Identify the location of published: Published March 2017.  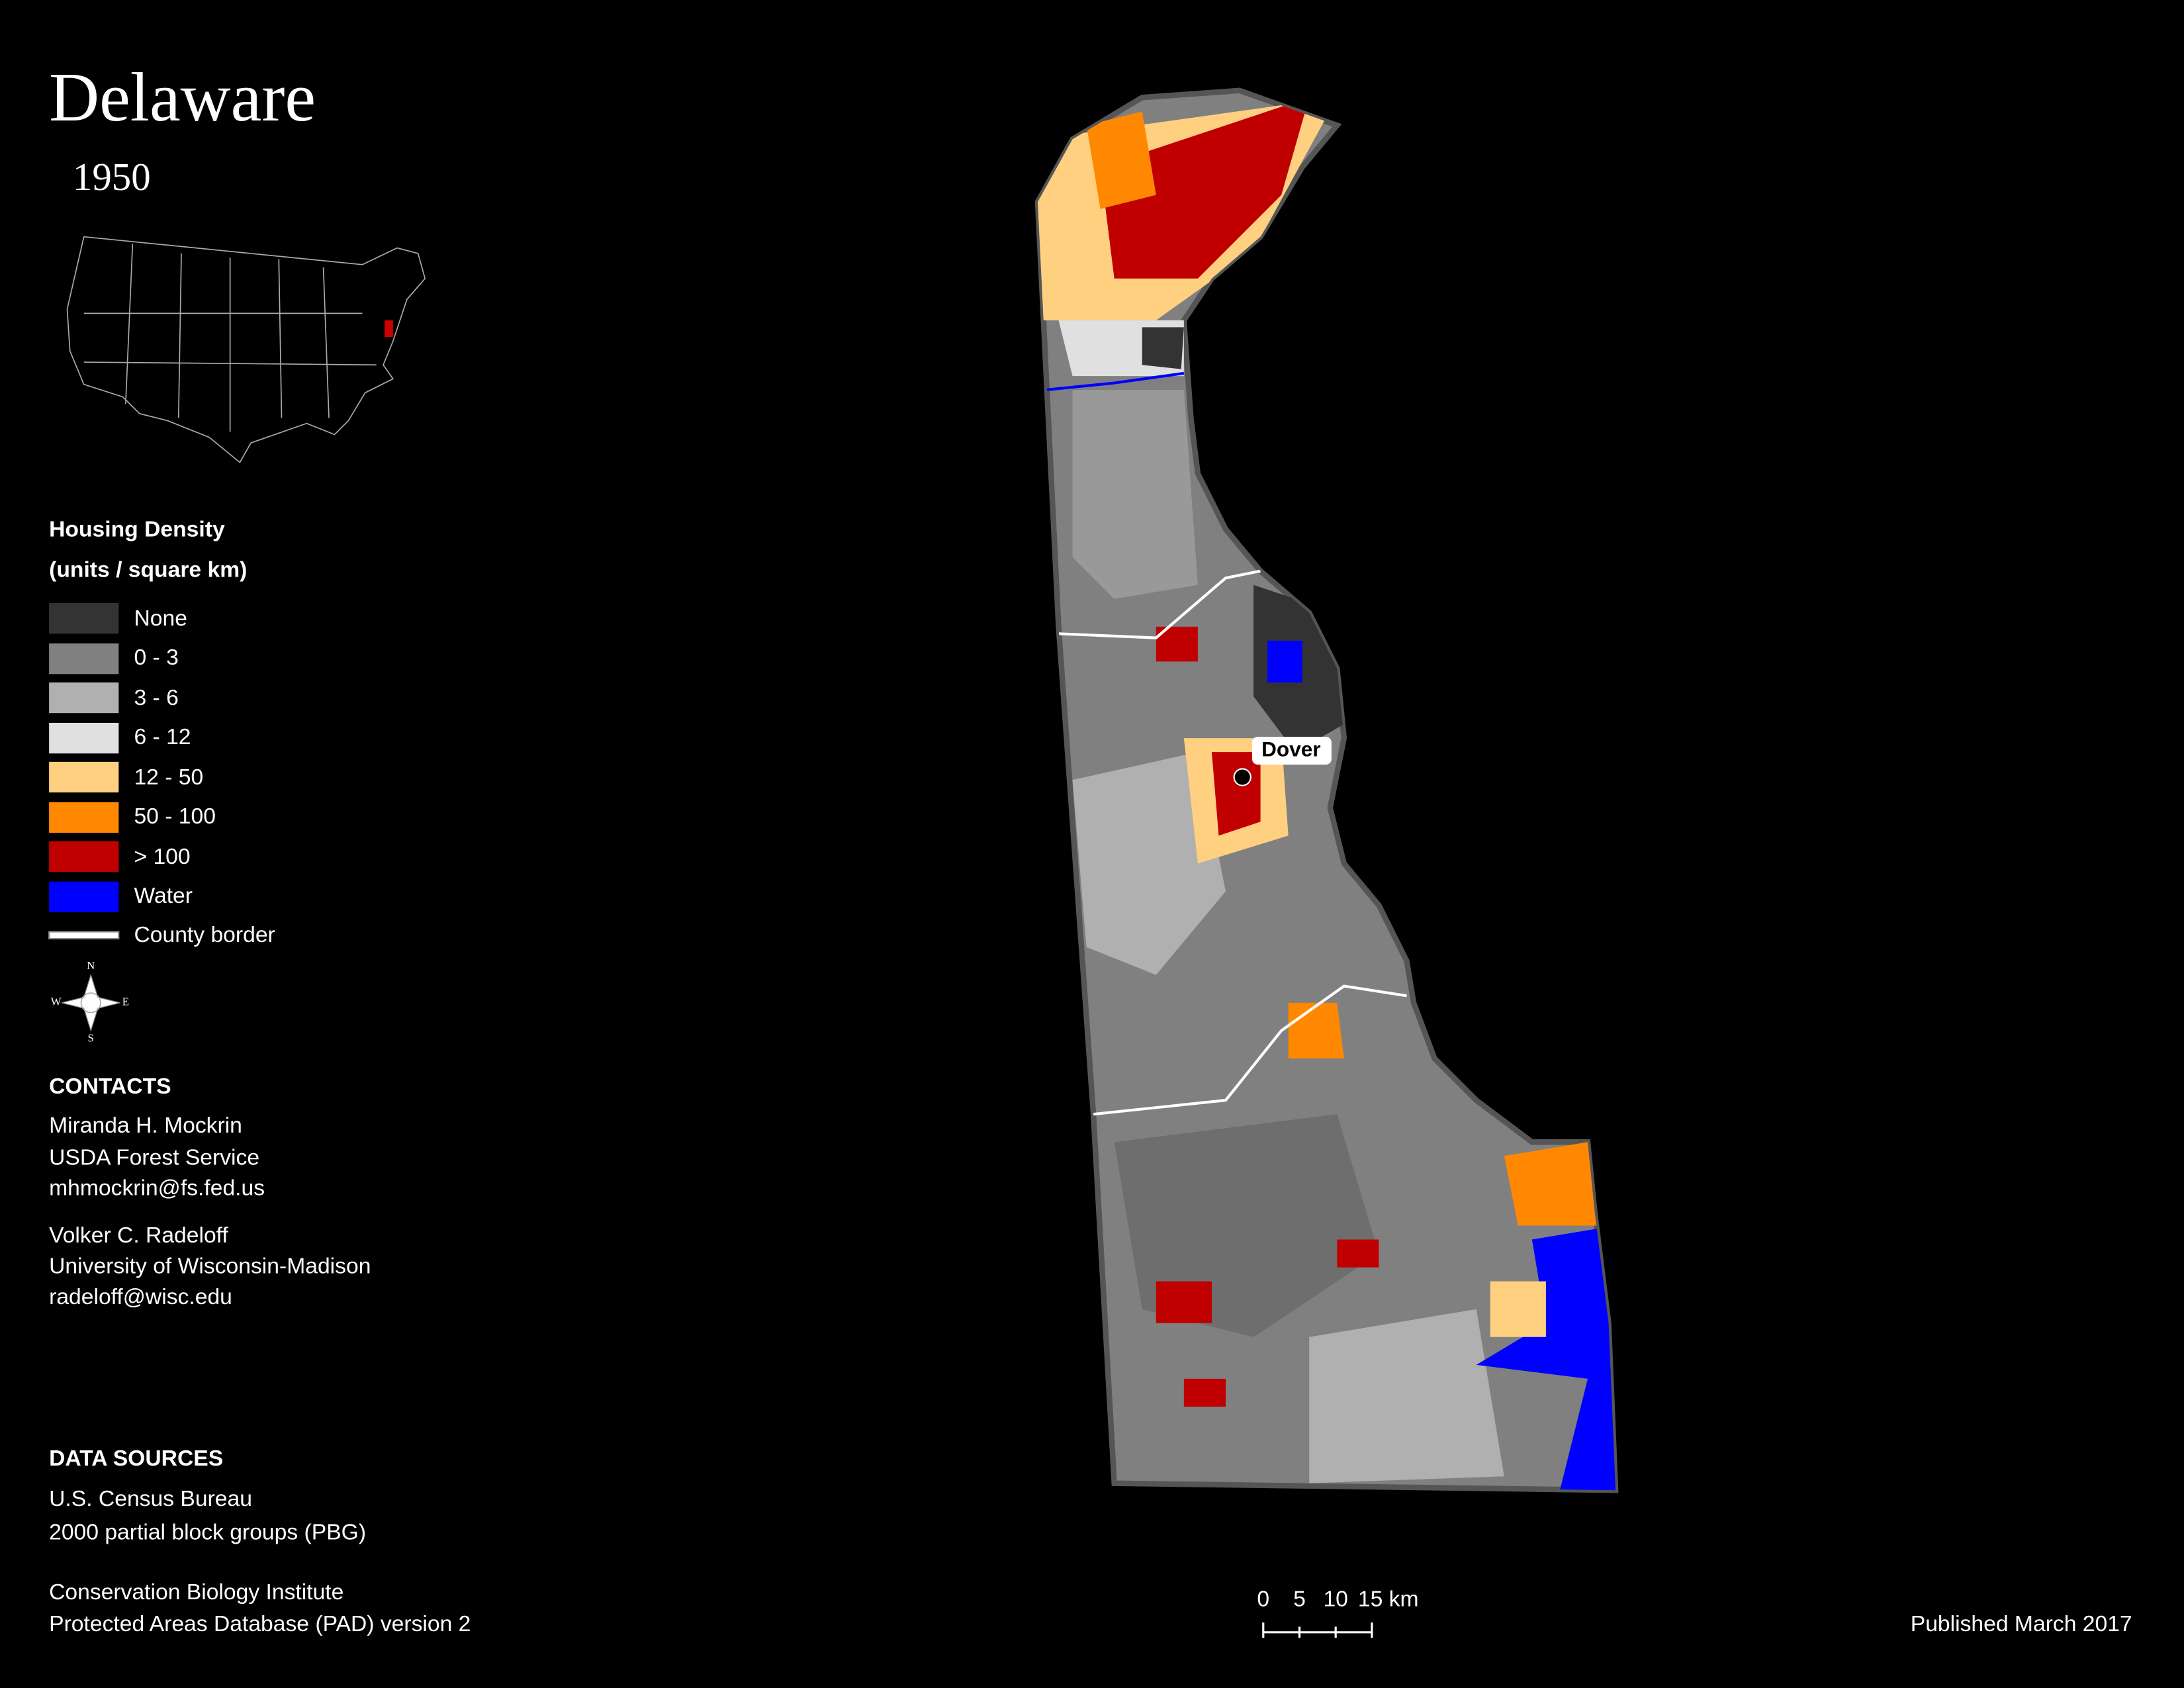
(2022, 1624).